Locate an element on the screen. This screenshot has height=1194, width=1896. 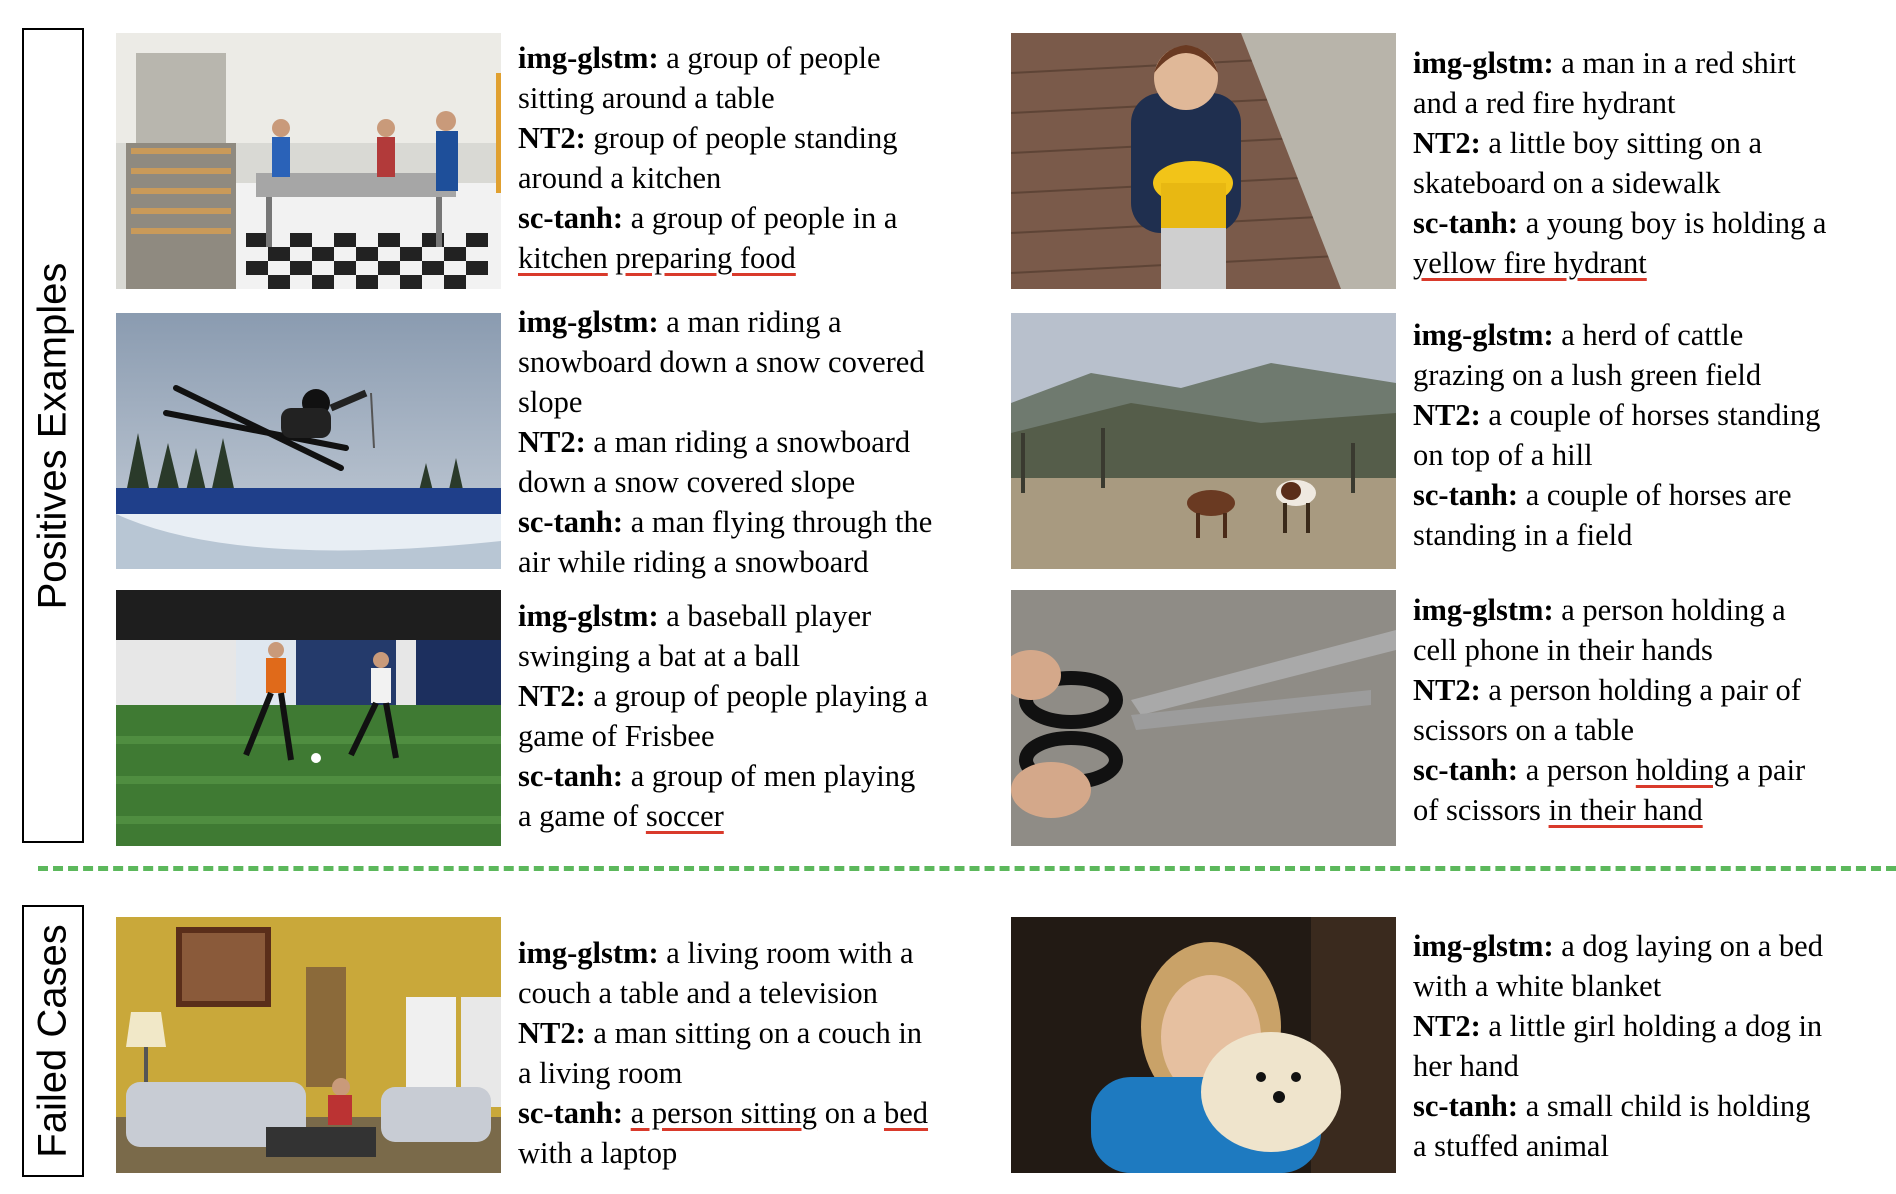
caption-text: couch a table and a television is located at coordinates (698, 993).